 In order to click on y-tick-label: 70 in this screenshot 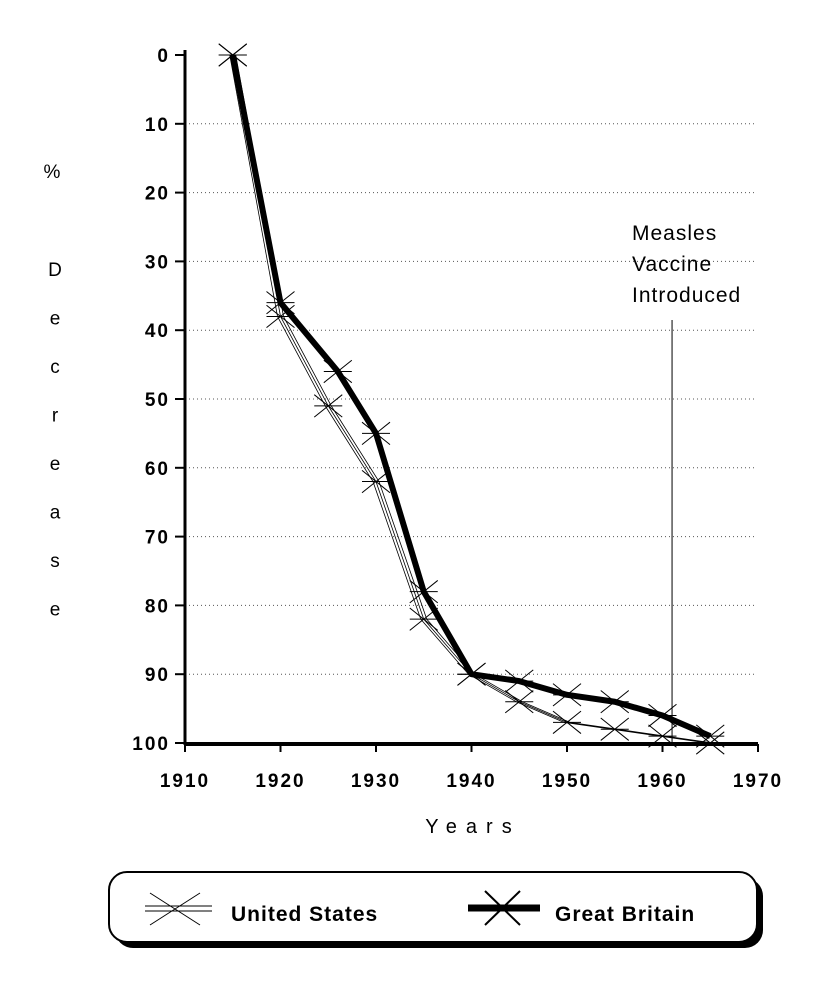, I will do `click(157, 538)`.